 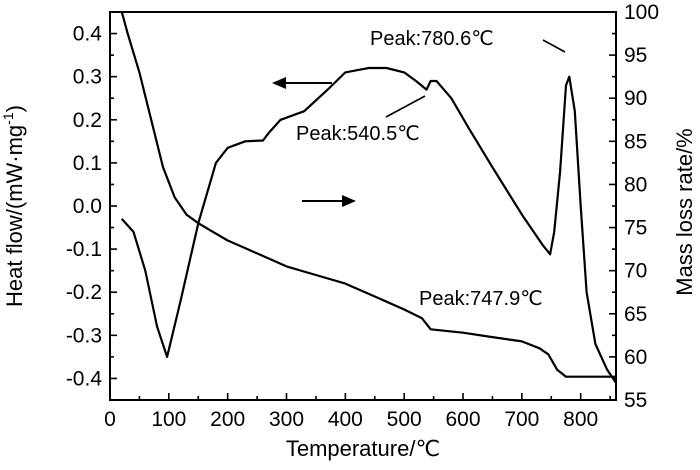 What do you see at coordinates (345, 419) in the screenshot?
I see `x-tick-label: 400` at bounding box center [345, 419].